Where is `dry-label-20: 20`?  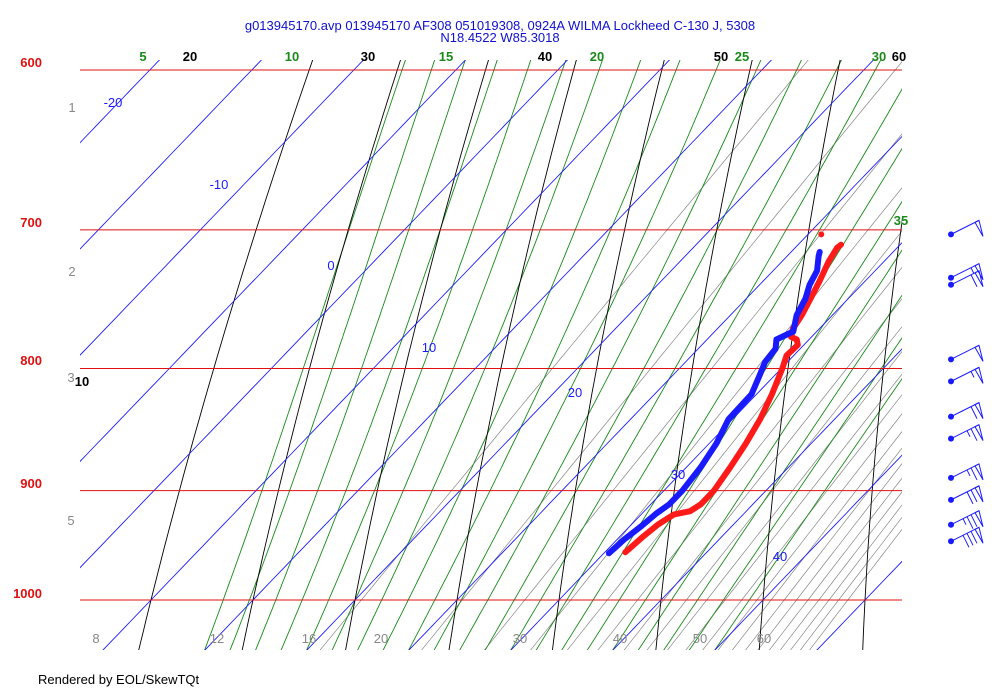 dry-label-20: 20 is located at coordinates (190, 56).